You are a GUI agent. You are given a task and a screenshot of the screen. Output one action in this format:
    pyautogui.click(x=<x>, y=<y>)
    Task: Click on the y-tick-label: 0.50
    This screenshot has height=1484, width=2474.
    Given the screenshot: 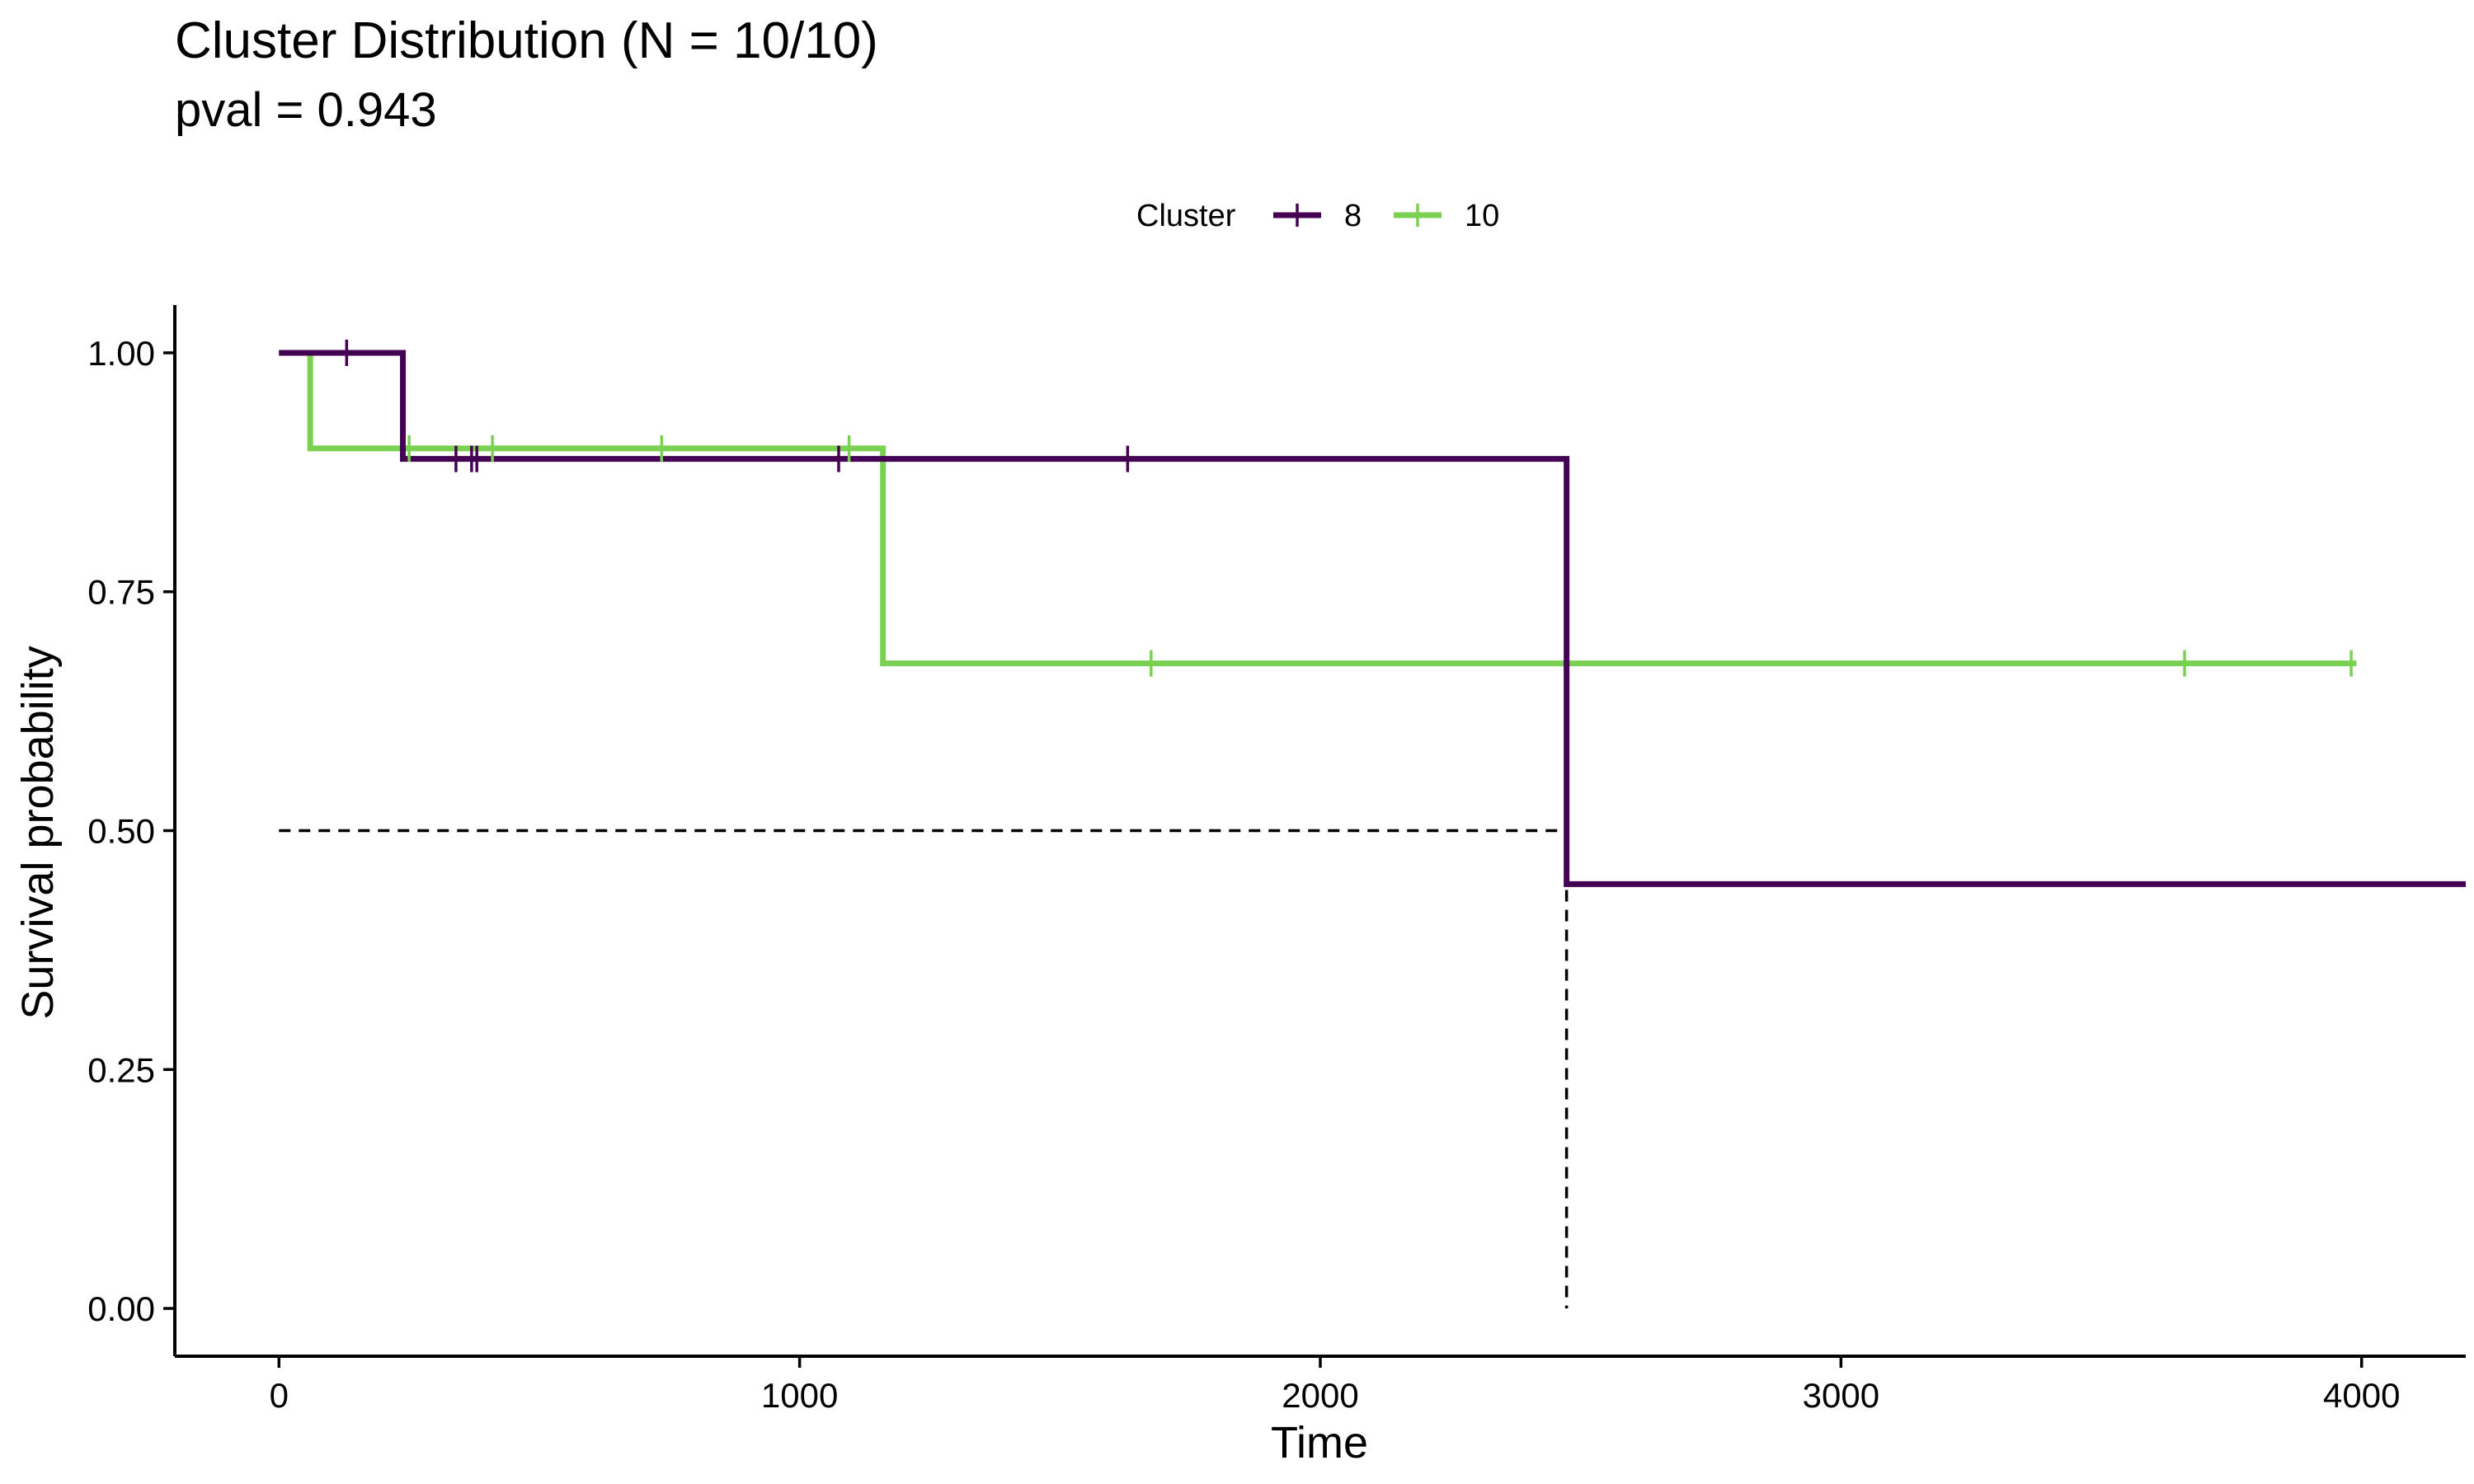 What is the action you would take?
    pyautogui.click(x=121, y=831)
    